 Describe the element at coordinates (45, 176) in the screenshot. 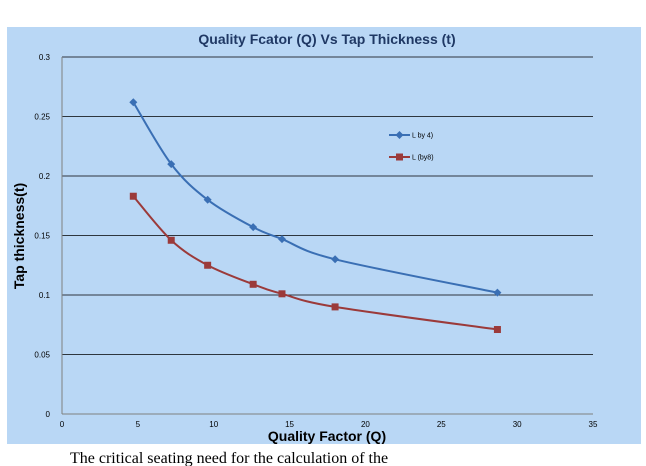

I see `y-tick-label: 0.2` at that location.